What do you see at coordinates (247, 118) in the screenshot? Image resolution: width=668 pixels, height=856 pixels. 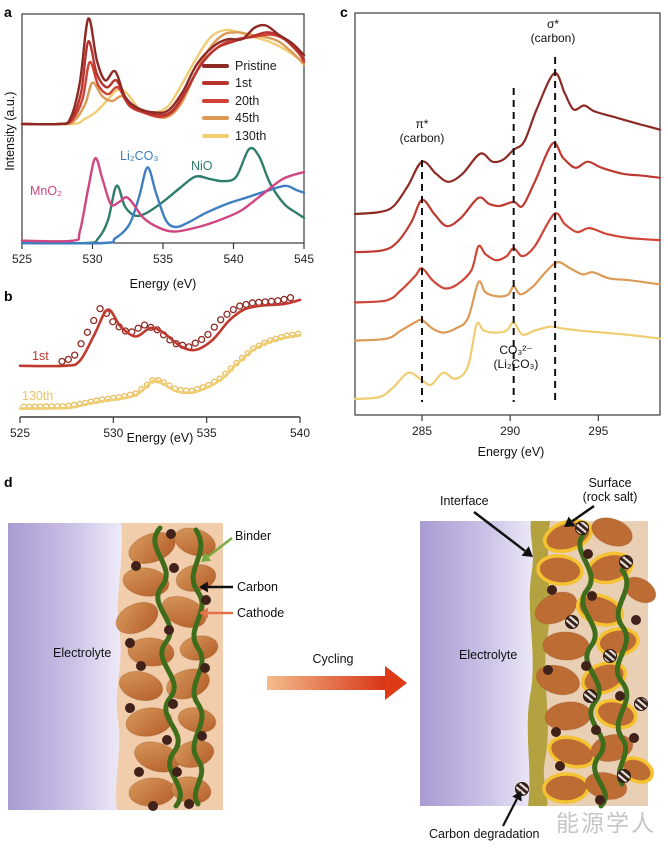 I see `legend-label: 45th` at bounding box center [247, 118].